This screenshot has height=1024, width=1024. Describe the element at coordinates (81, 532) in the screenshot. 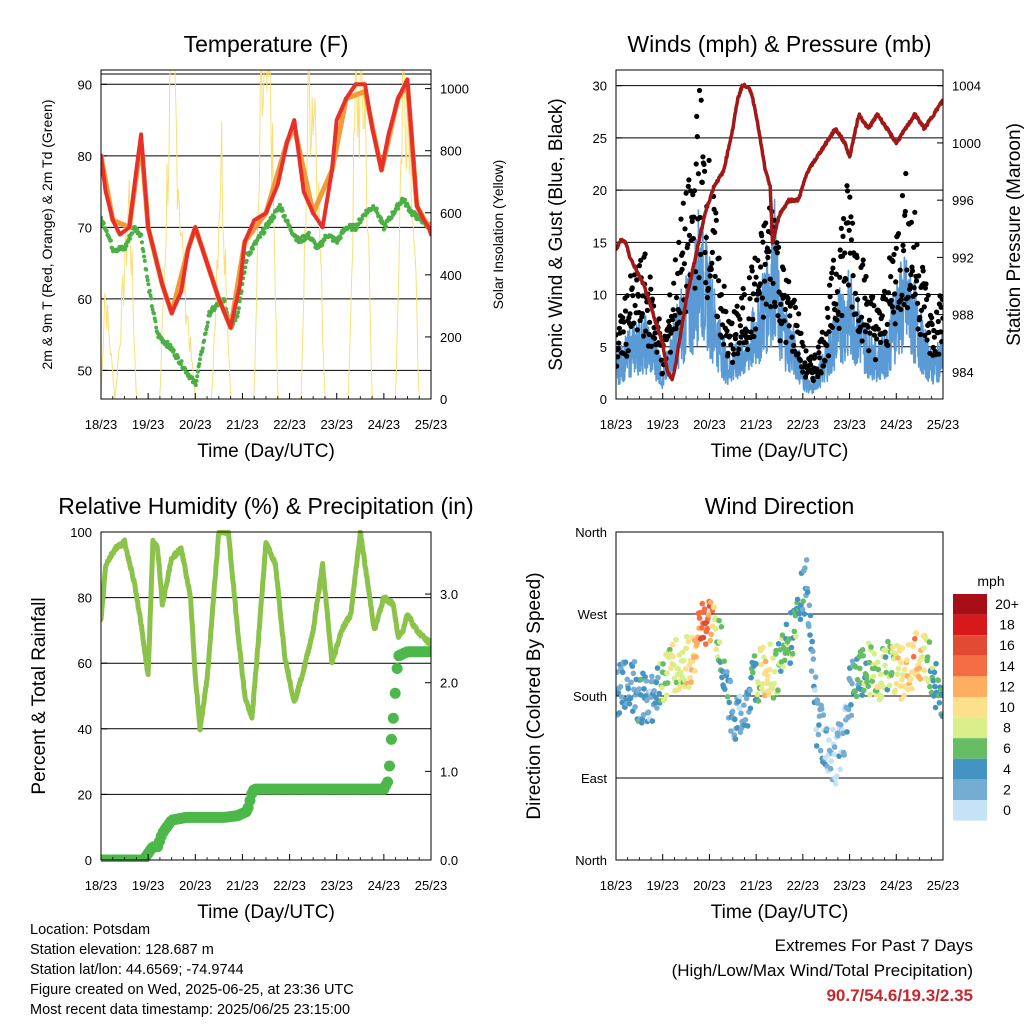

I see `y-tick-label: 100` at that location.